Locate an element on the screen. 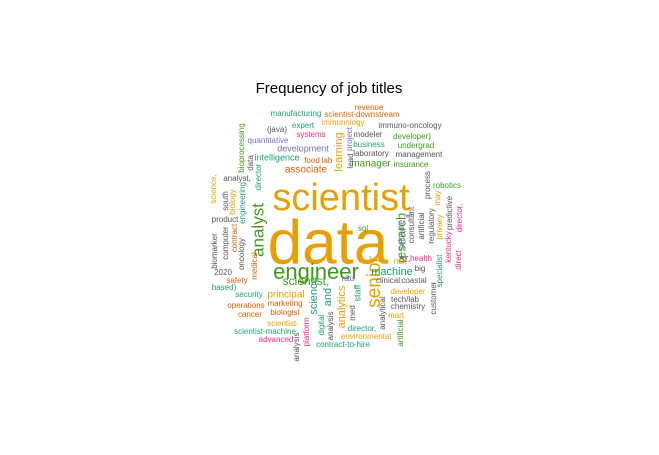  word-principal: principal is located at coordinates (285, 295).